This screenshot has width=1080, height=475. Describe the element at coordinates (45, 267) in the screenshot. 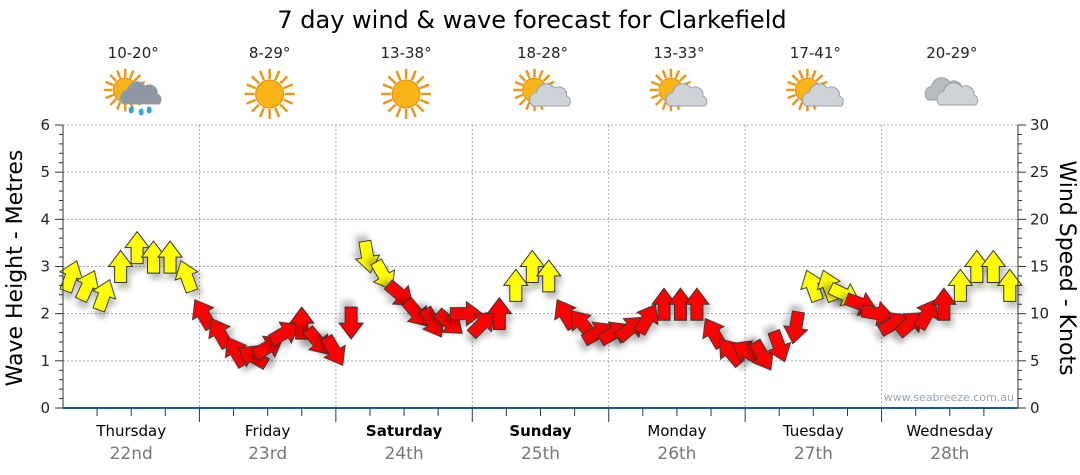

I see `y-tick-label: 3` at that location.